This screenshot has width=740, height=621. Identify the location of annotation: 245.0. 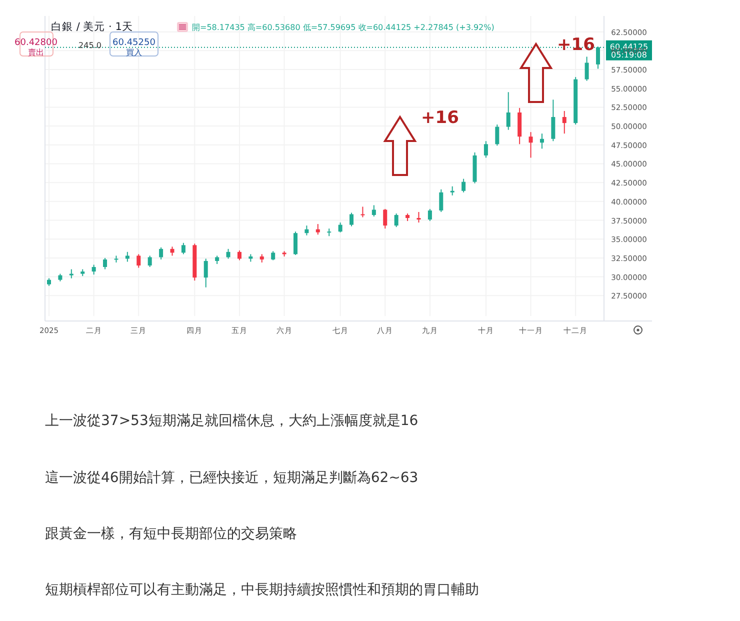
(90, 45).